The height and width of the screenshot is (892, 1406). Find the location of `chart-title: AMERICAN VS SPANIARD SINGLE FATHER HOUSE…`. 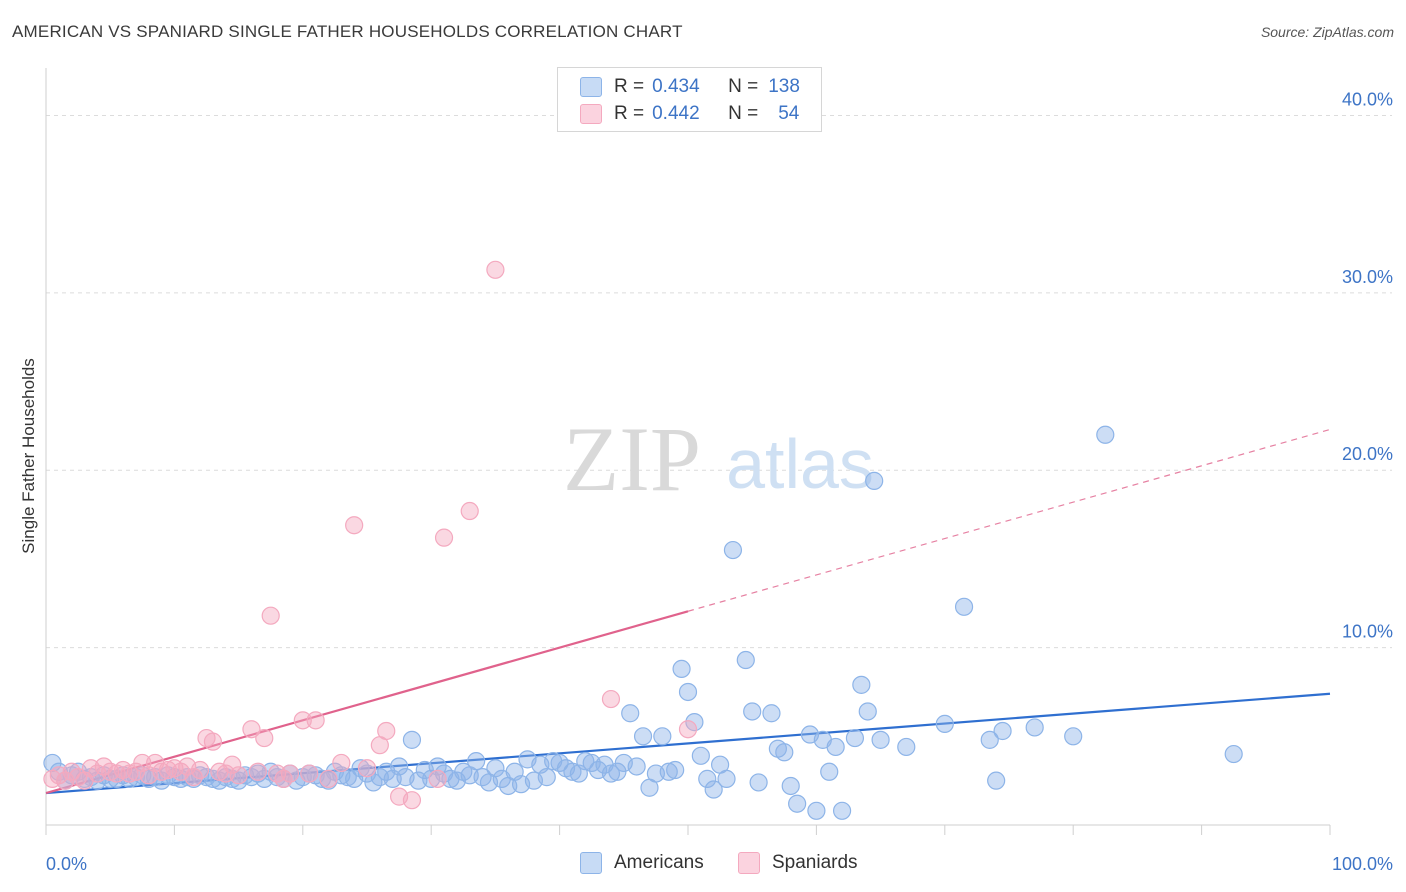

chart-title: AMERICAN VS SPANIARD SINGLE FATHER HOUSE… is located at coordinates (347, 31).